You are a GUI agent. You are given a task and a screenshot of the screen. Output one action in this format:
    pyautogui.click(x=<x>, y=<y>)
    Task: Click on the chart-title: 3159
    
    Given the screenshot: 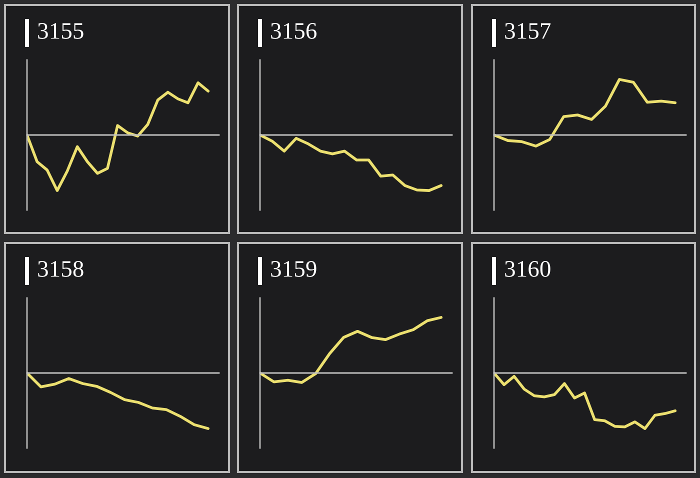 What is the action you would take?
    pyautogui.click(x=293, y=269)
    